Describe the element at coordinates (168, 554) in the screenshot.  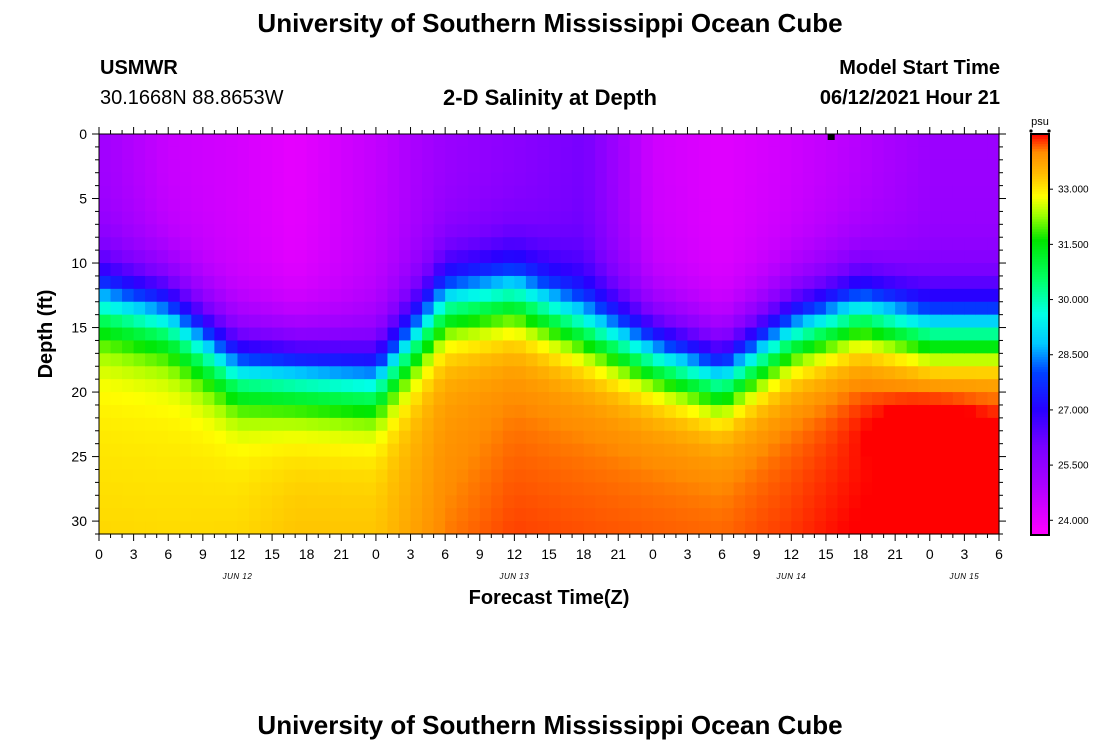
I see `x-tick-label: 6` at that location.